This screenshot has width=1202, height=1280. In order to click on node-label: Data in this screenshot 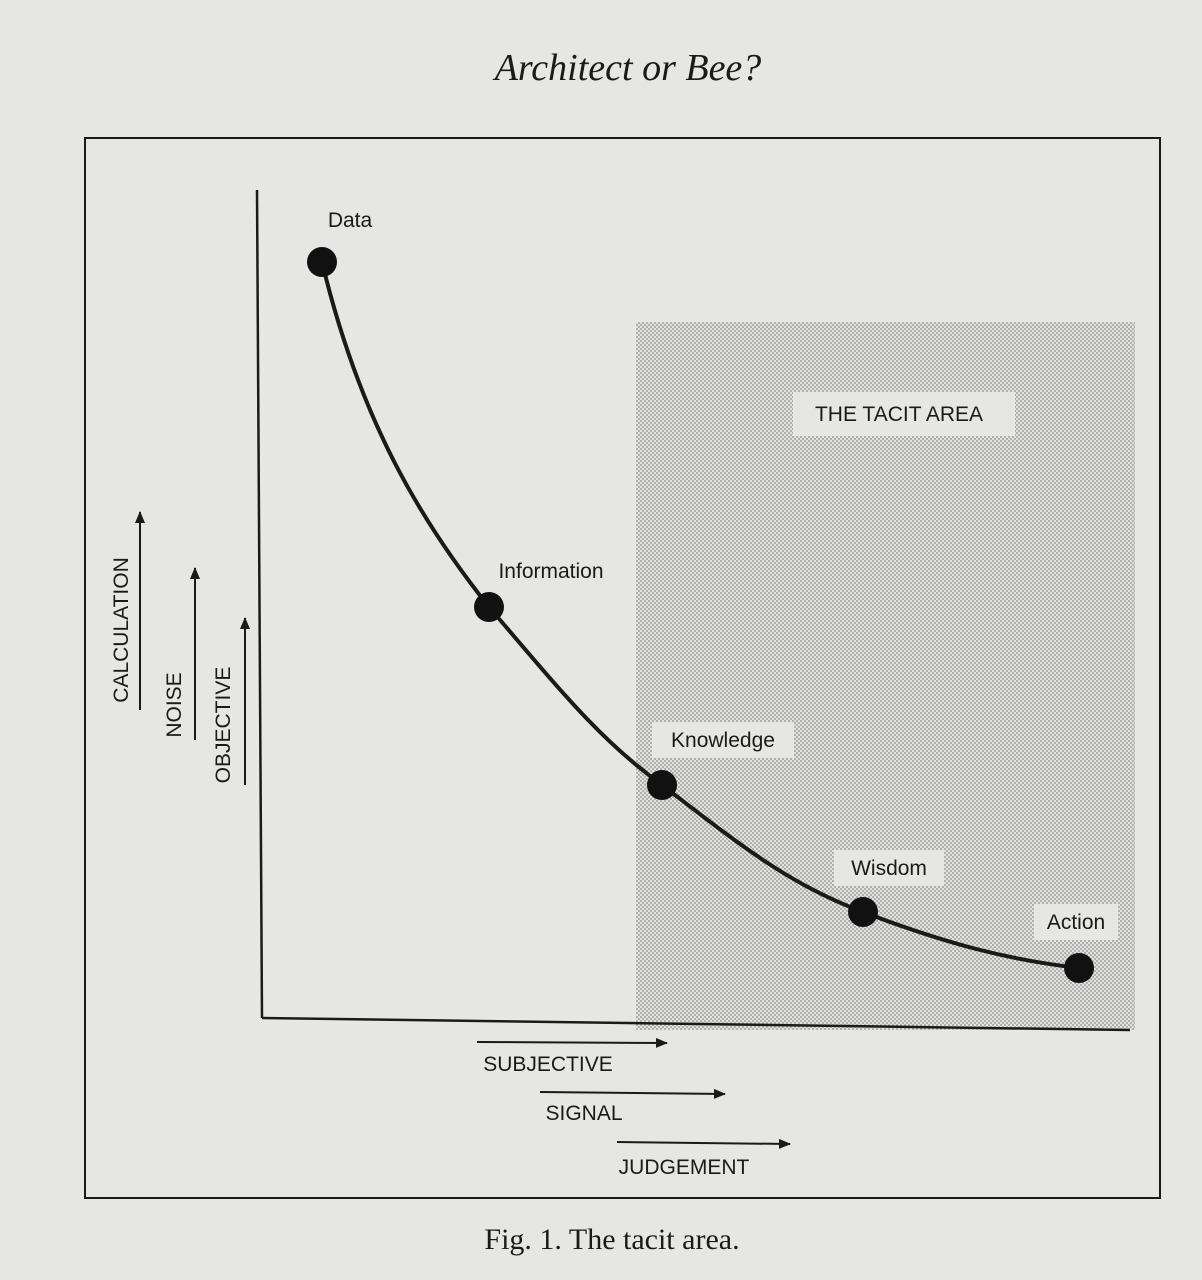, I will do `click(350, 220)`.